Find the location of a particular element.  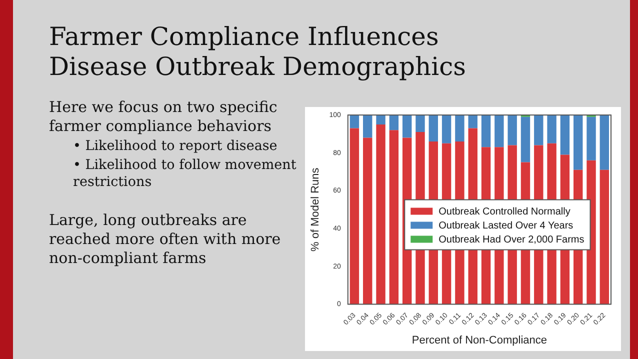

y-axis-title: % of Model Runs is located at coordinates (316, 209).